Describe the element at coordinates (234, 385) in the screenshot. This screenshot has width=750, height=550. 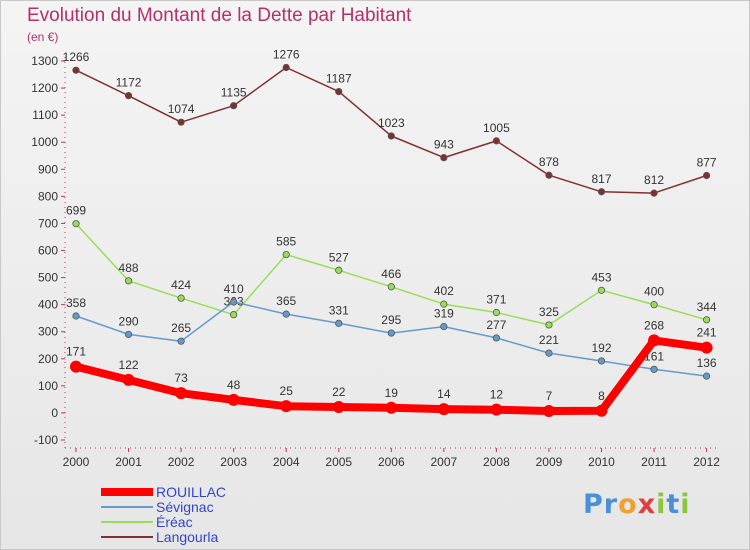
I see `data-label: 48` at that location.